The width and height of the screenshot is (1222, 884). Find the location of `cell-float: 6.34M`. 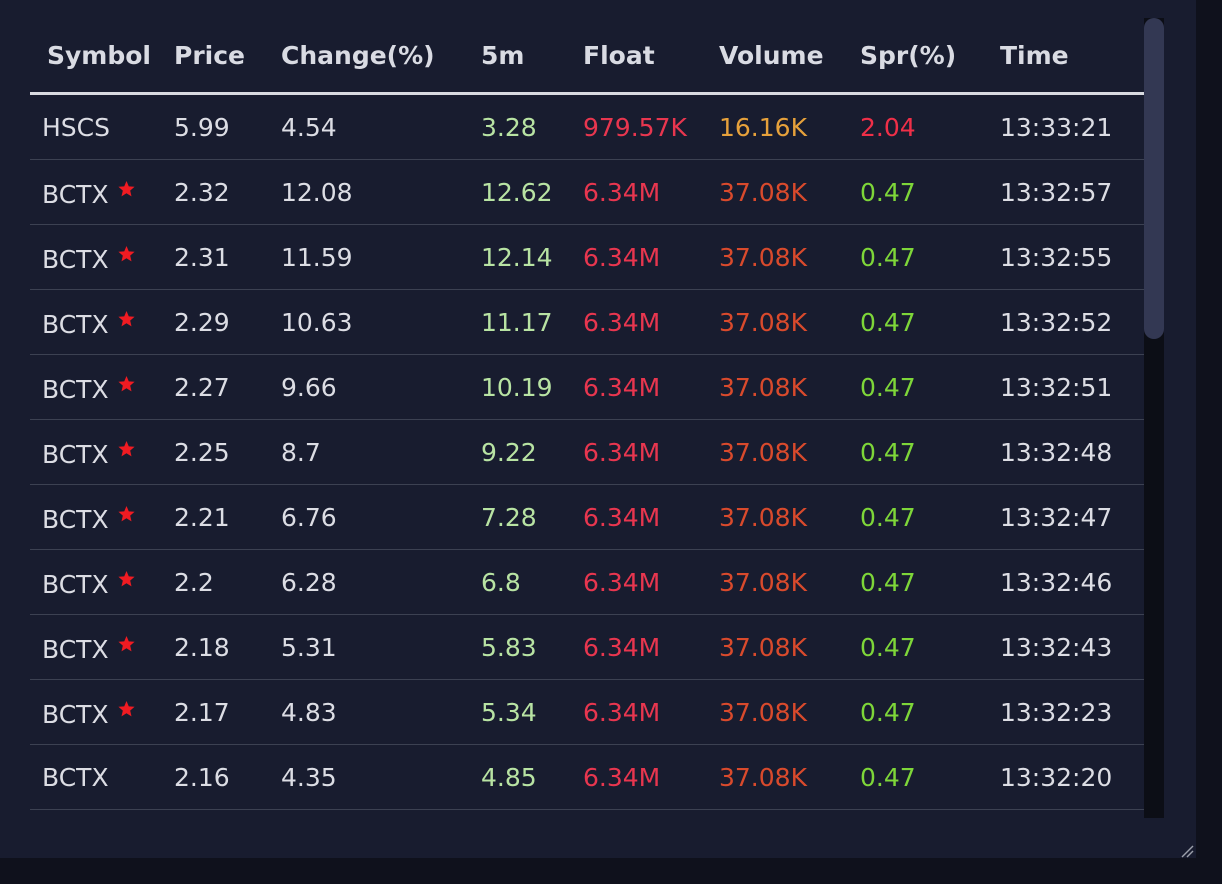

cell-float: 6.34M is located at coordinates (651, 517).